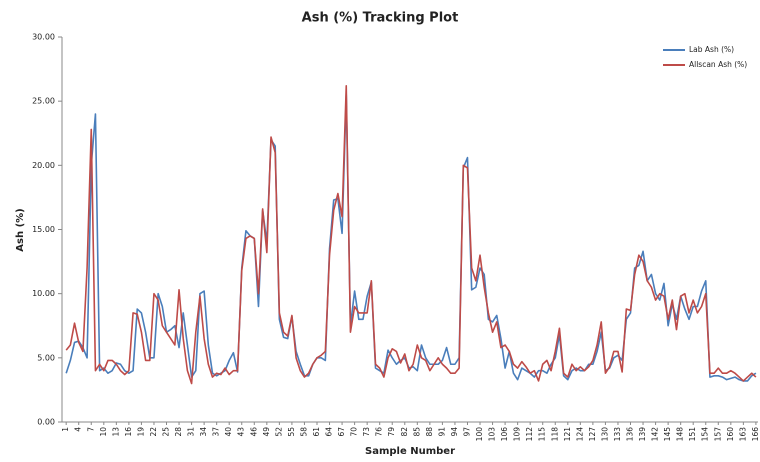  I want to click on x-tick-label: 106, so click(504, 434).